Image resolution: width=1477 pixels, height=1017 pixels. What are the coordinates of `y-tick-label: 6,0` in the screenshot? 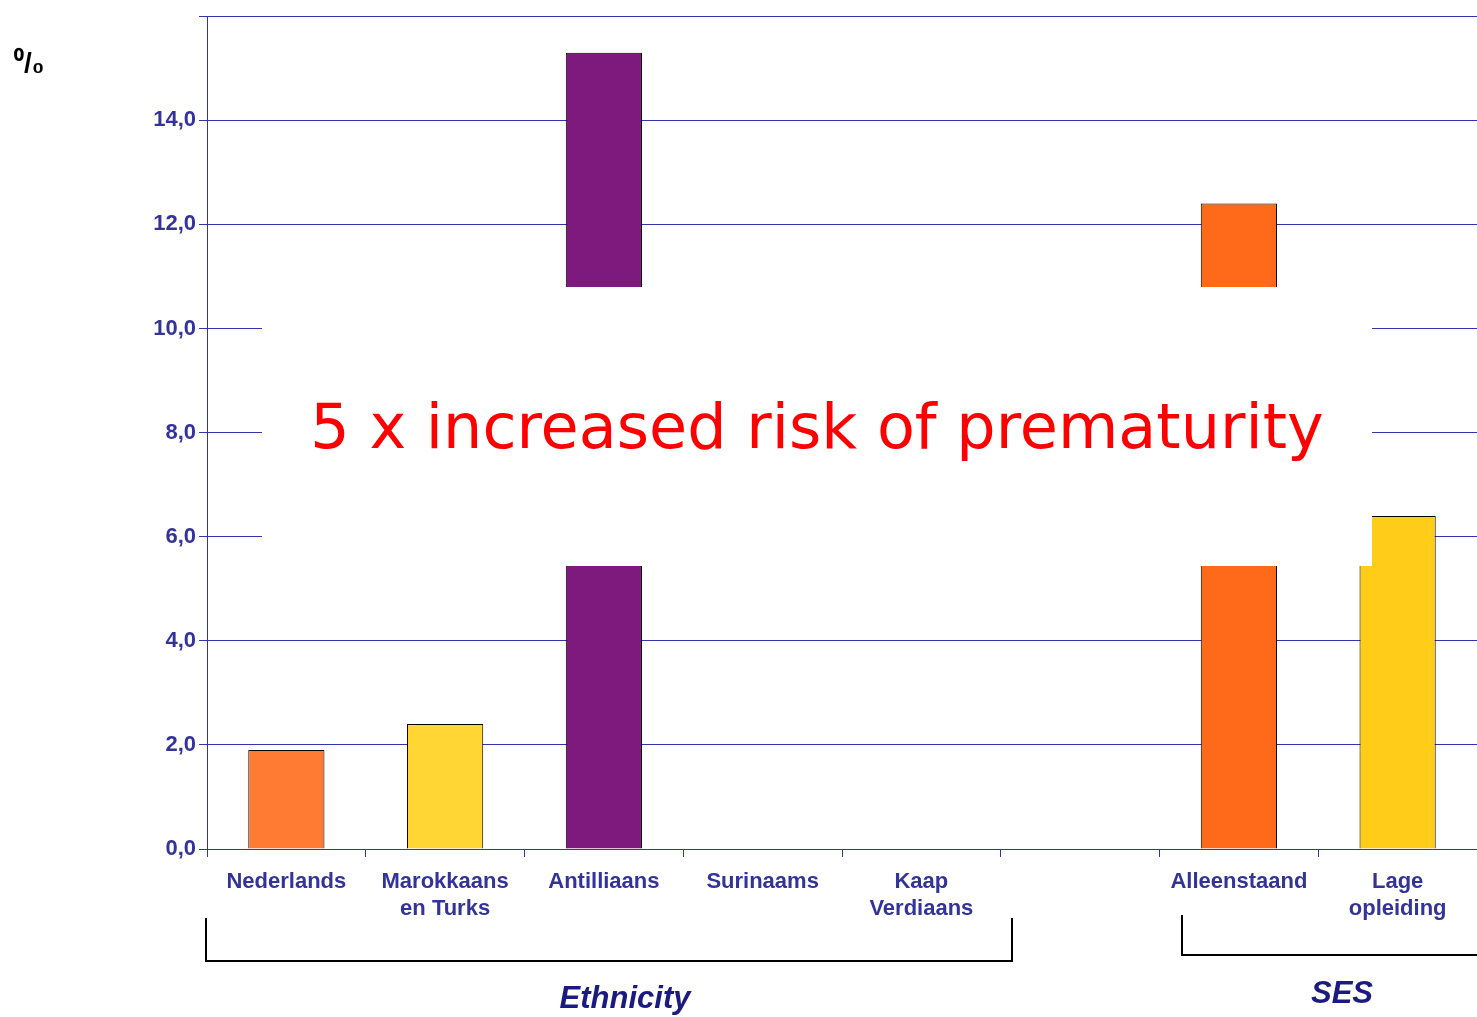 It's located at (180, 535).